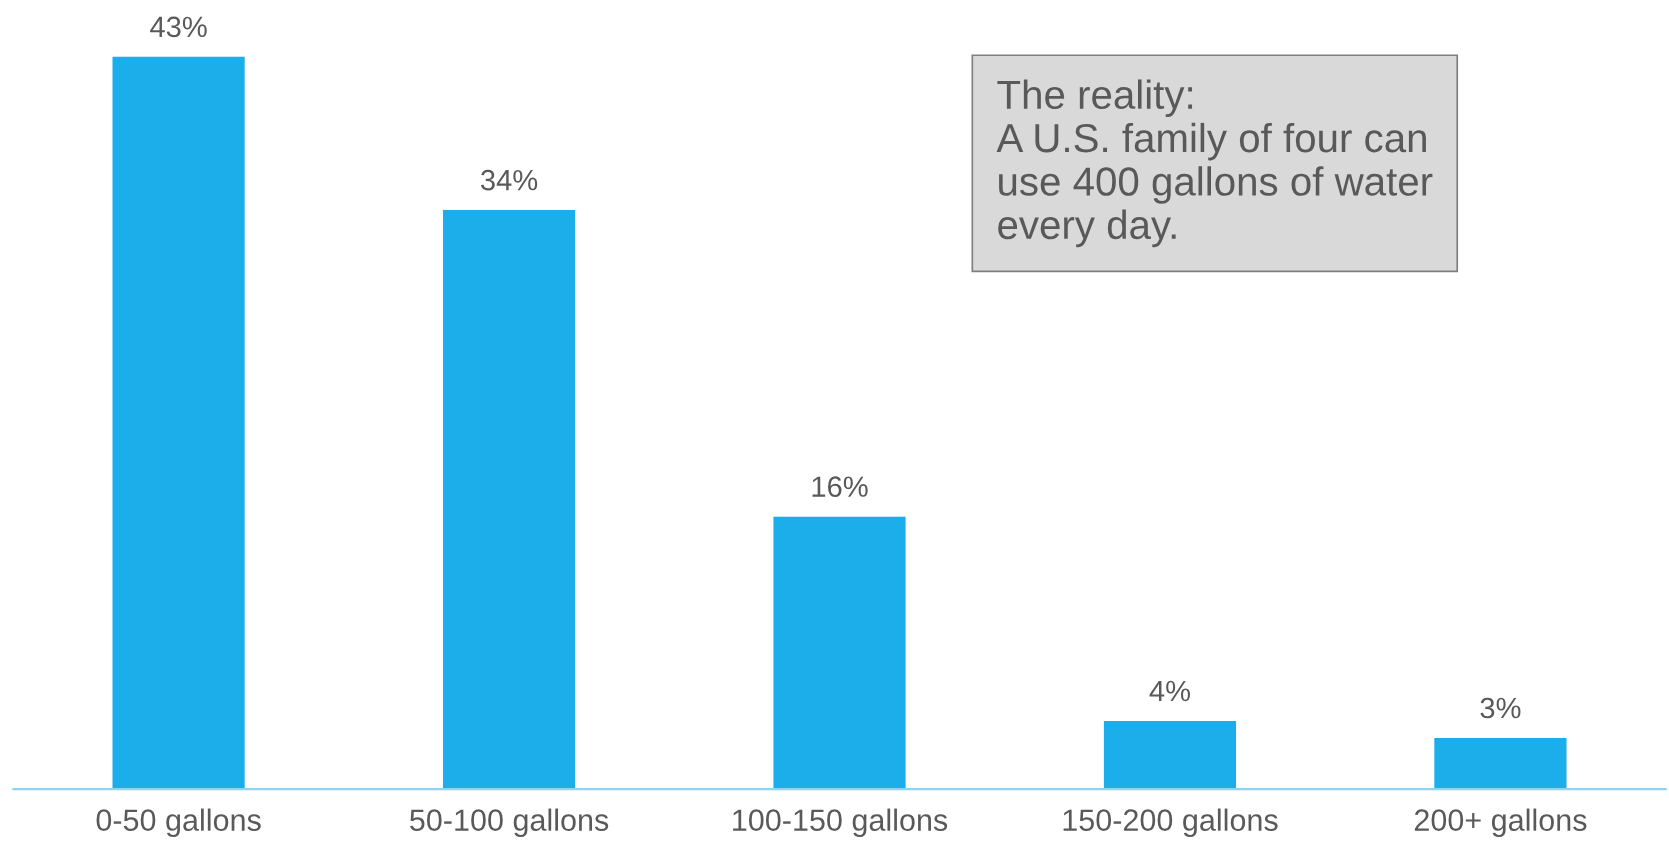 This screenshot has width=1669, height=854. What do you see at coordinates (509, 823) in the screenshot?
I see `x-tick-label: 50-100 gallons` at bounding box center [509, 823].